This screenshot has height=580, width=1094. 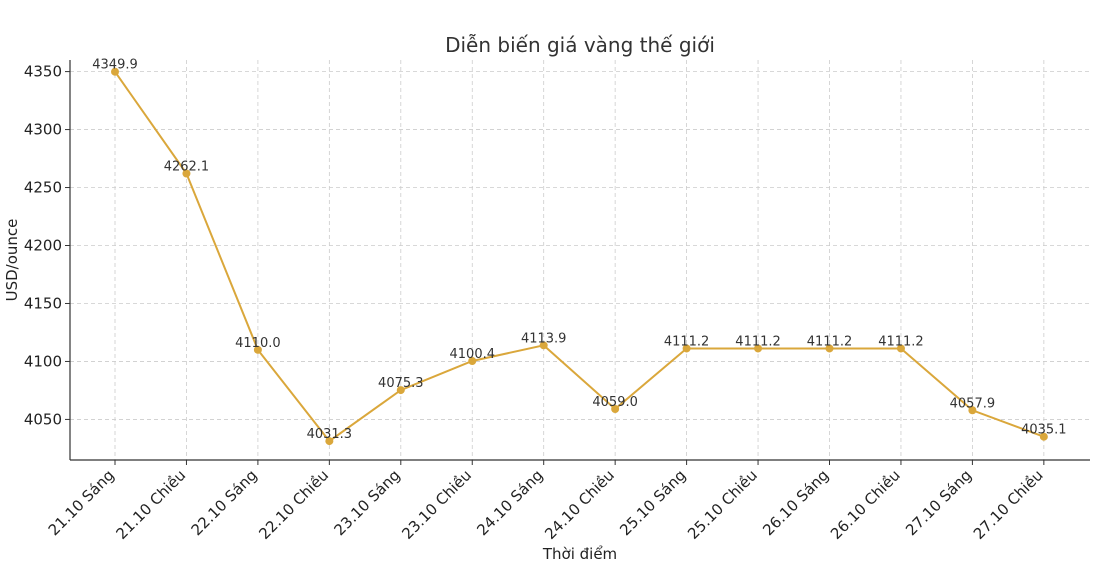 What do you see at coordinates (43, 361) in the screenshot?
I see `y-tick-label: 4100` at bounding box center [43, 361].